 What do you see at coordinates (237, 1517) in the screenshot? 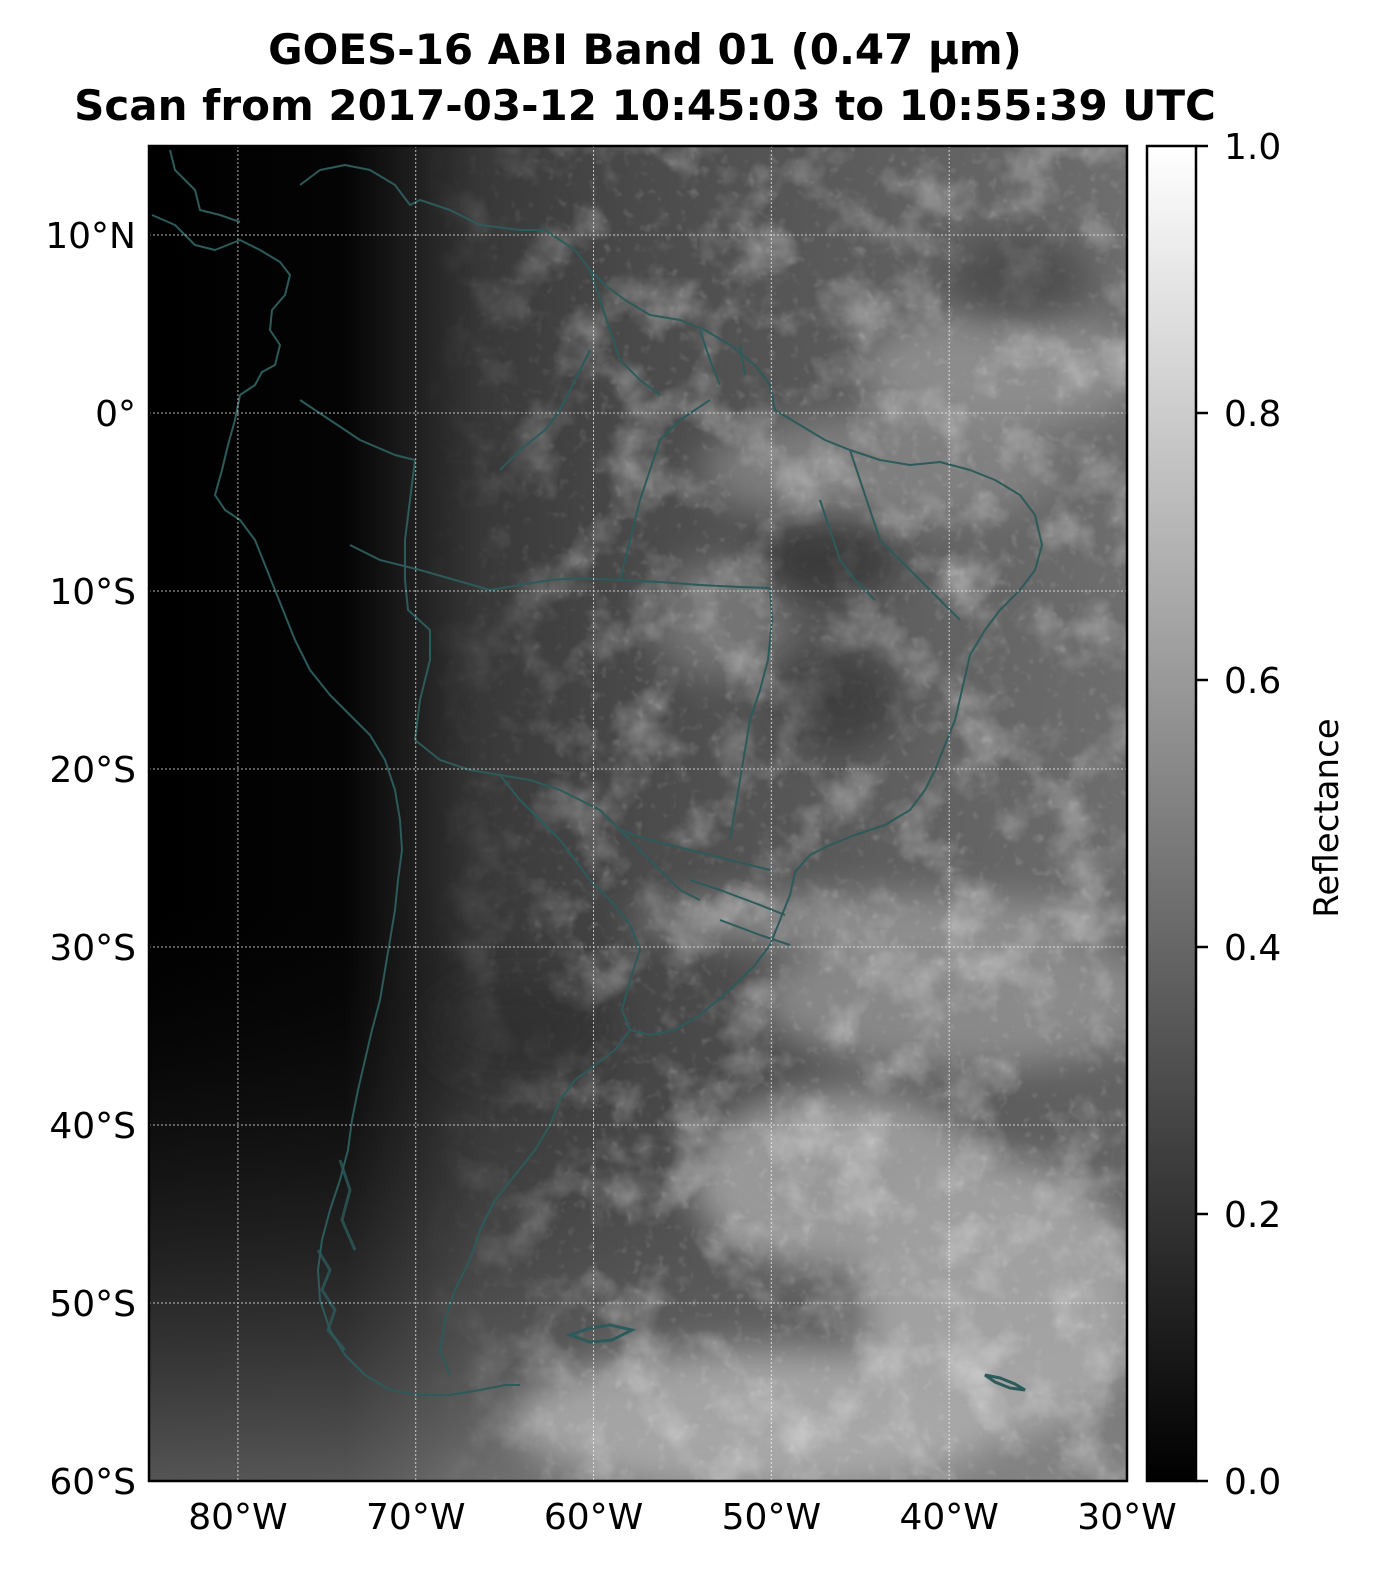
I see `lon-tick-label: 80°W` at bounding box center [237, 1517].